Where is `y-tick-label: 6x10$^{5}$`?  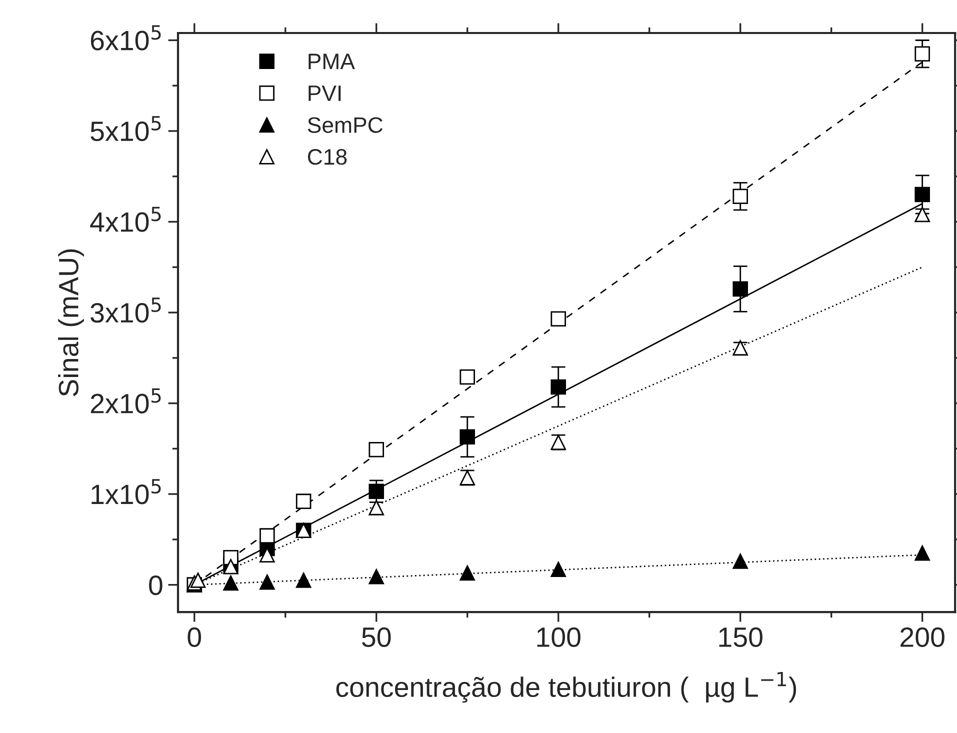
y-tick-label: 6x10$^{5}$ is located at coordinates (125, 37).